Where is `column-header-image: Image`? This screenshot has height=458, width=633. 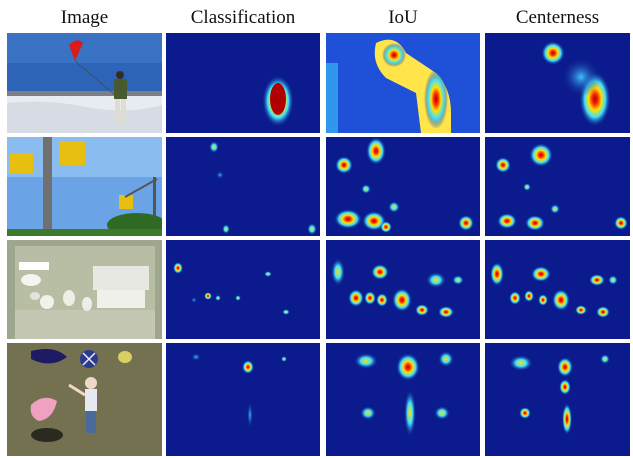
column-header-image: Image is located at coordinates (84, 17).